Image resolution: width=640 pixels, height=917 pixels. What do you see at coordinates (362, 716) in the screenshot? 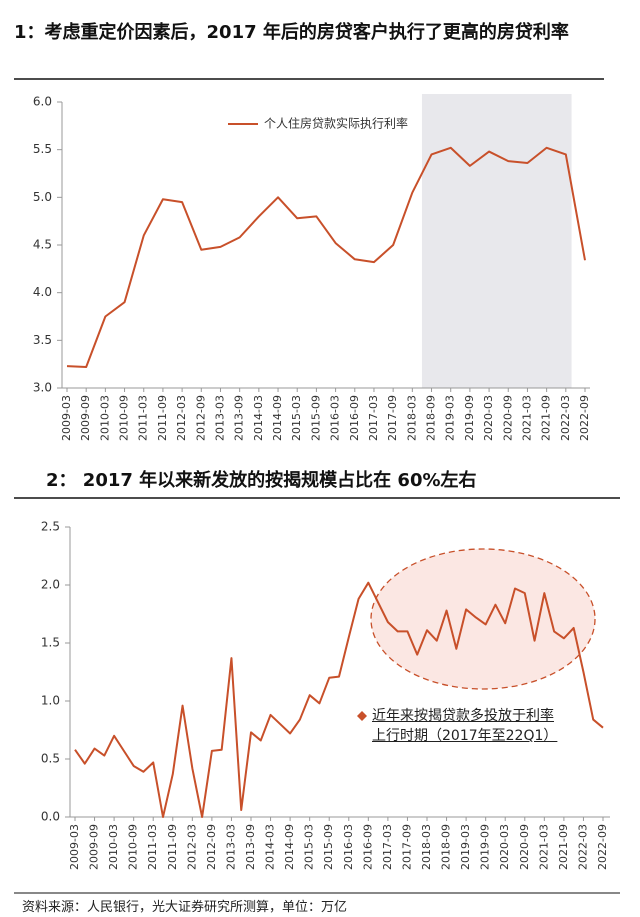
I see `legend-marker` at bounding box center [362, 716].